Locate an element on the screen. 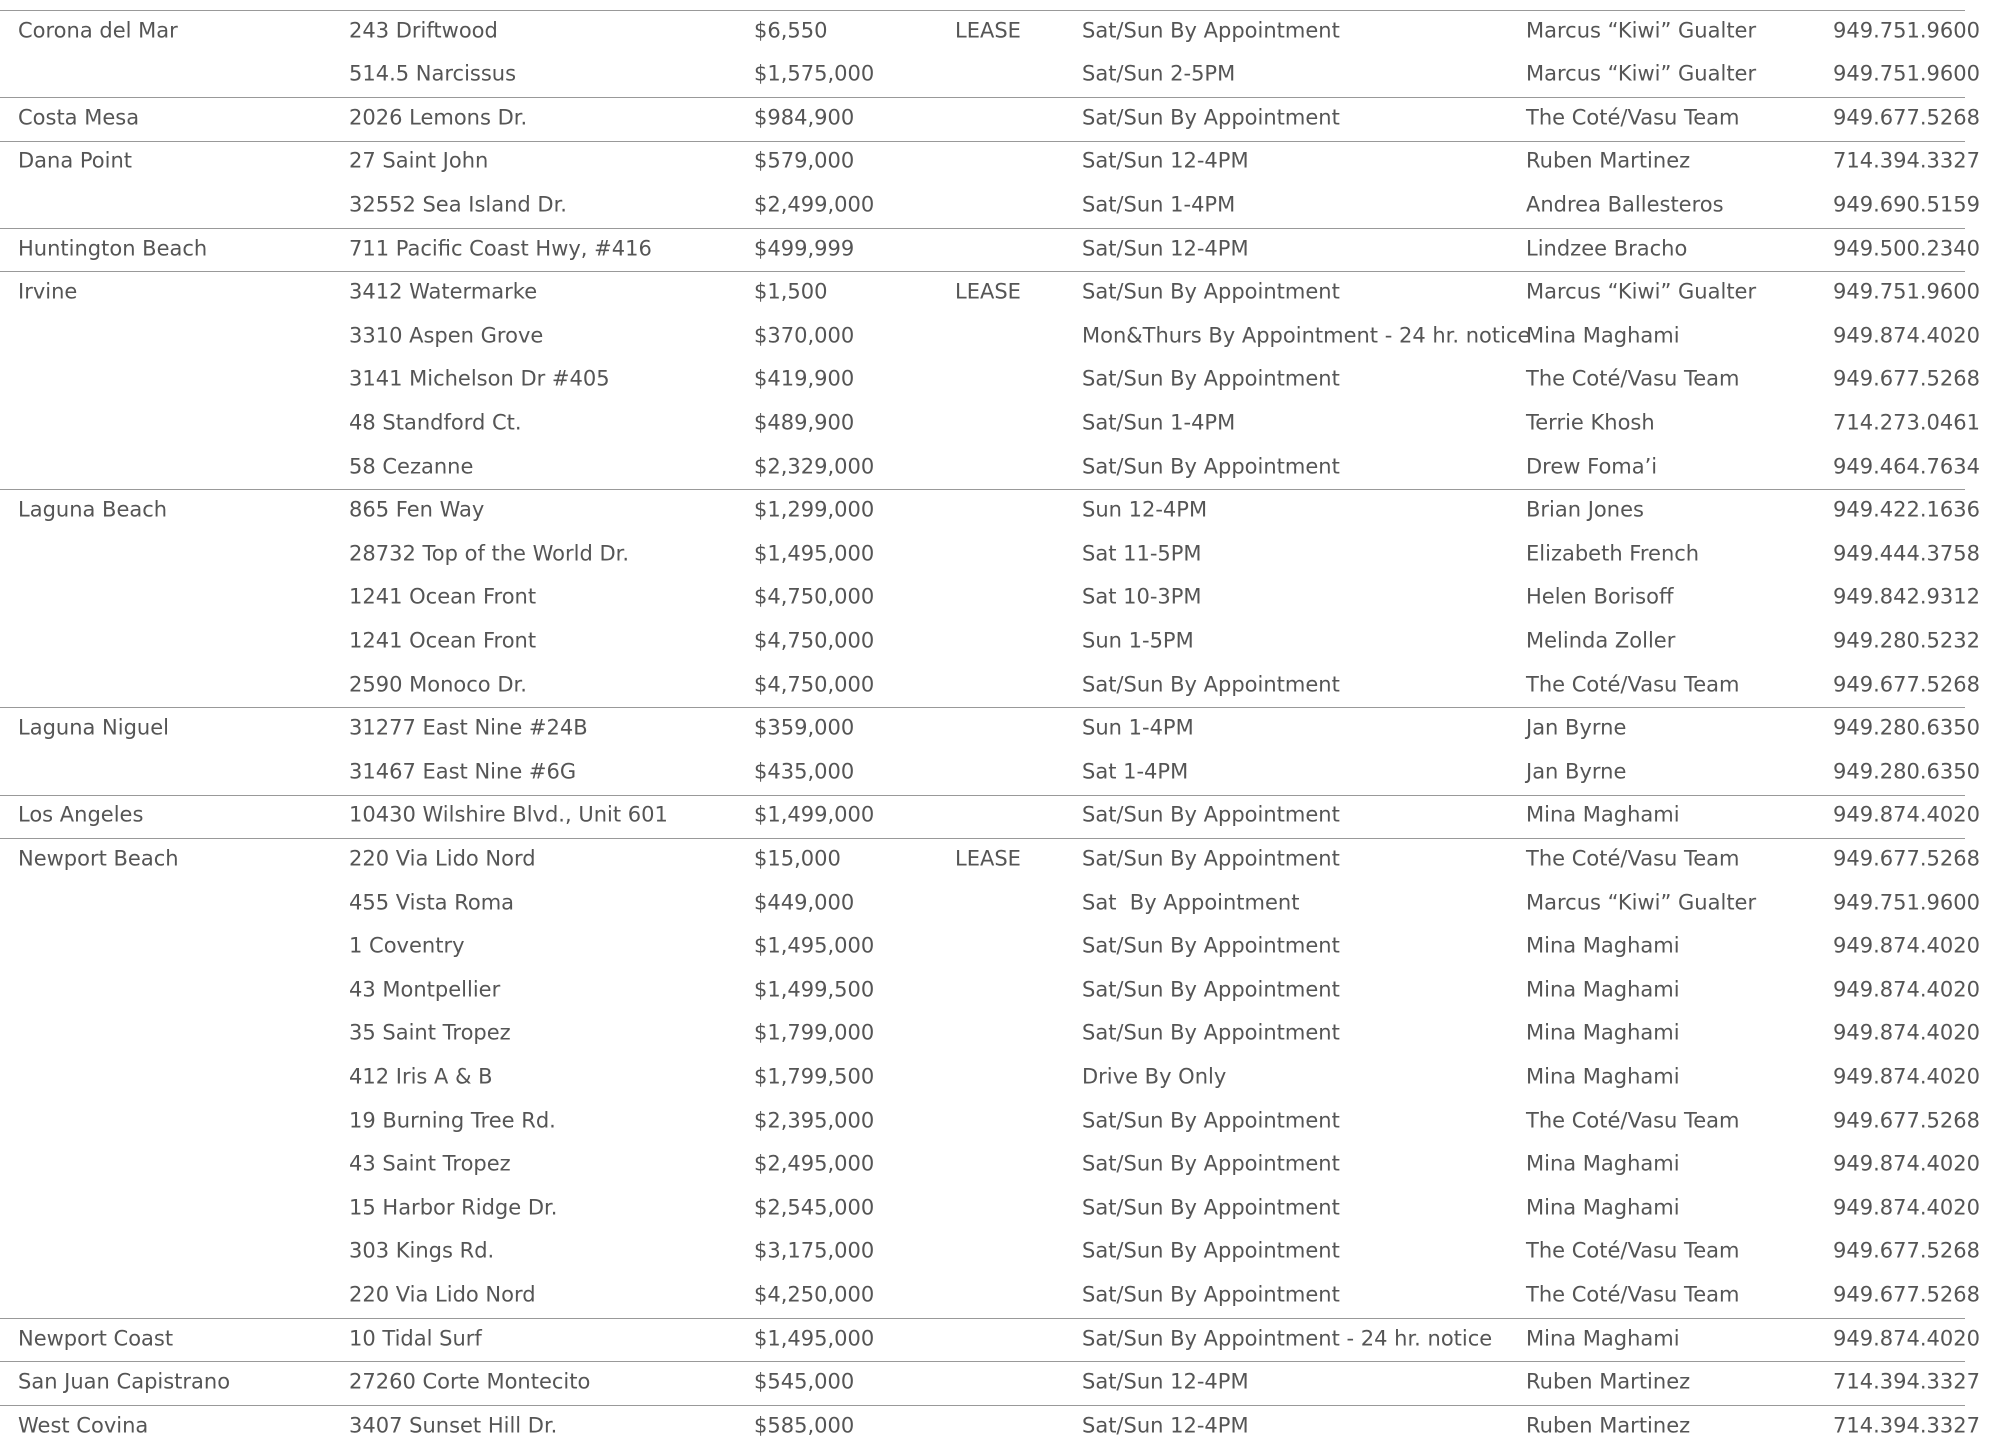 The height and width of the screenshot is (1448, 1996). address: 3141 Michelson Dr #405 is located at coordinates (479, 378).